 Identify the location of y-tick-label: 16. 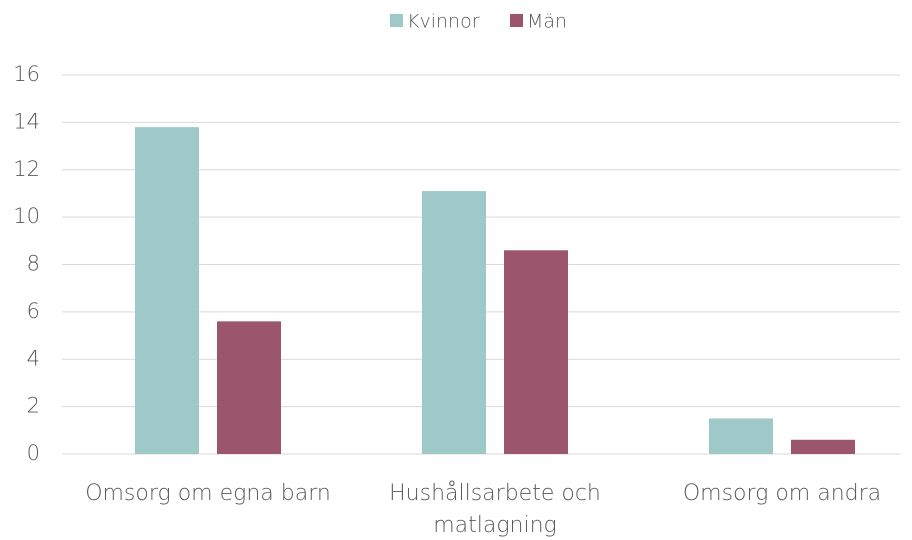
(26, 74).